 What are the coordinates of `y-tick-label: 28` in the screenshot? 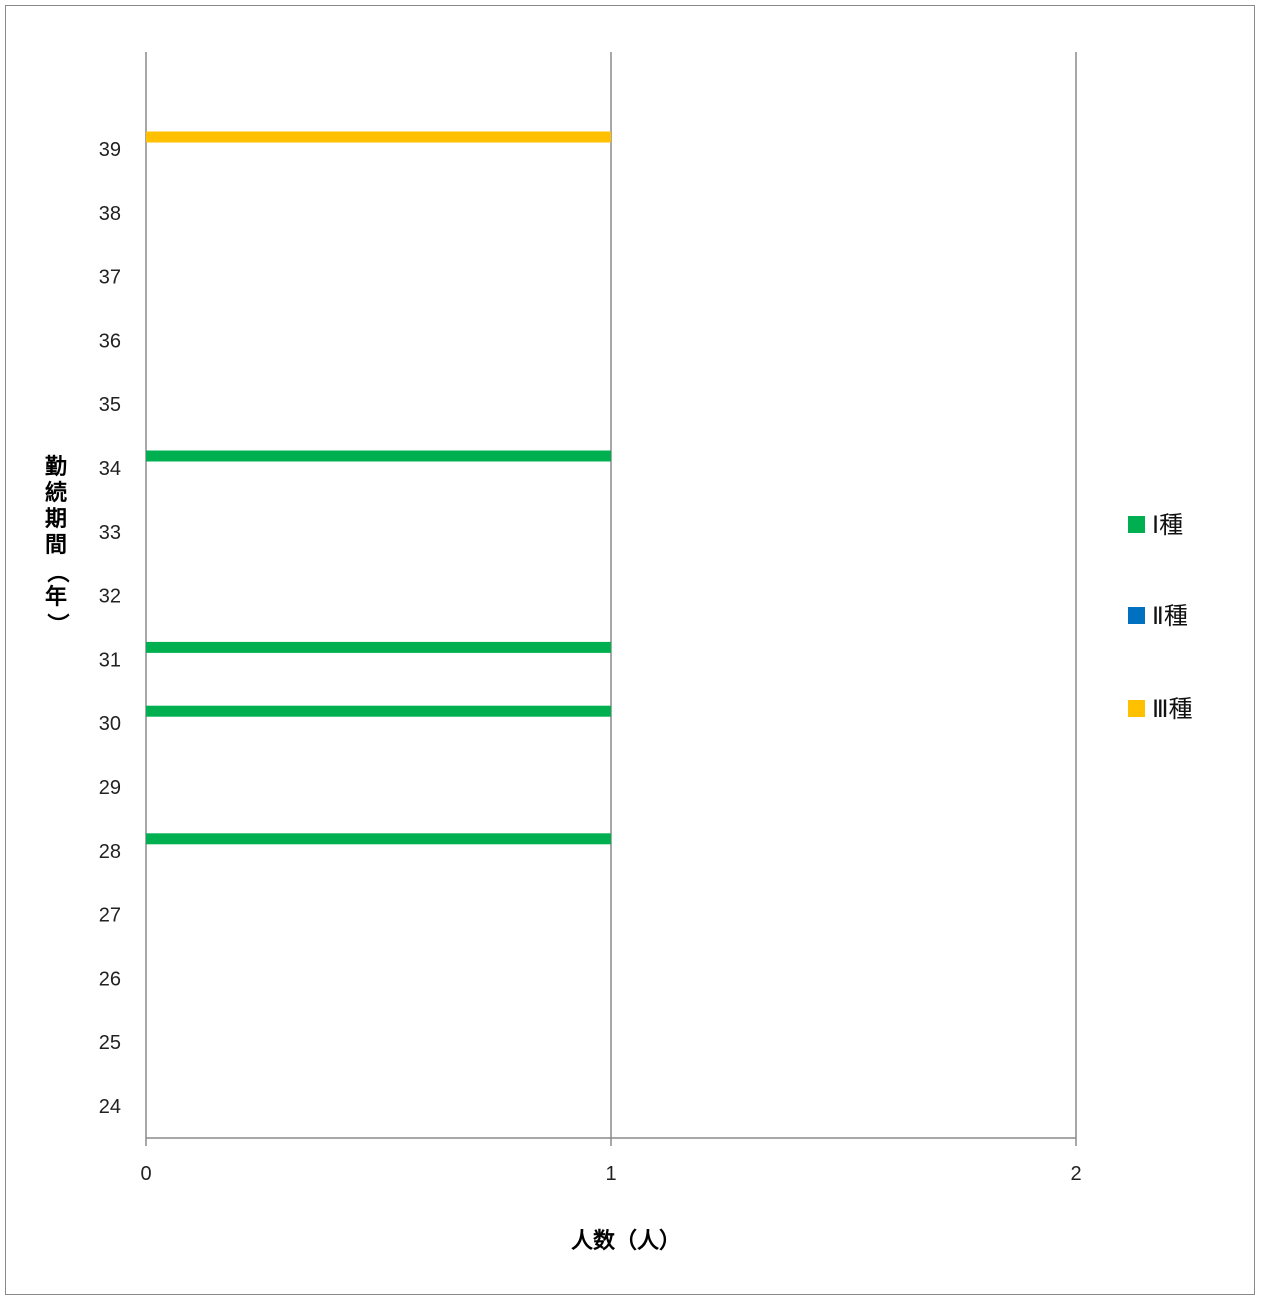 It's located at (110, 852).